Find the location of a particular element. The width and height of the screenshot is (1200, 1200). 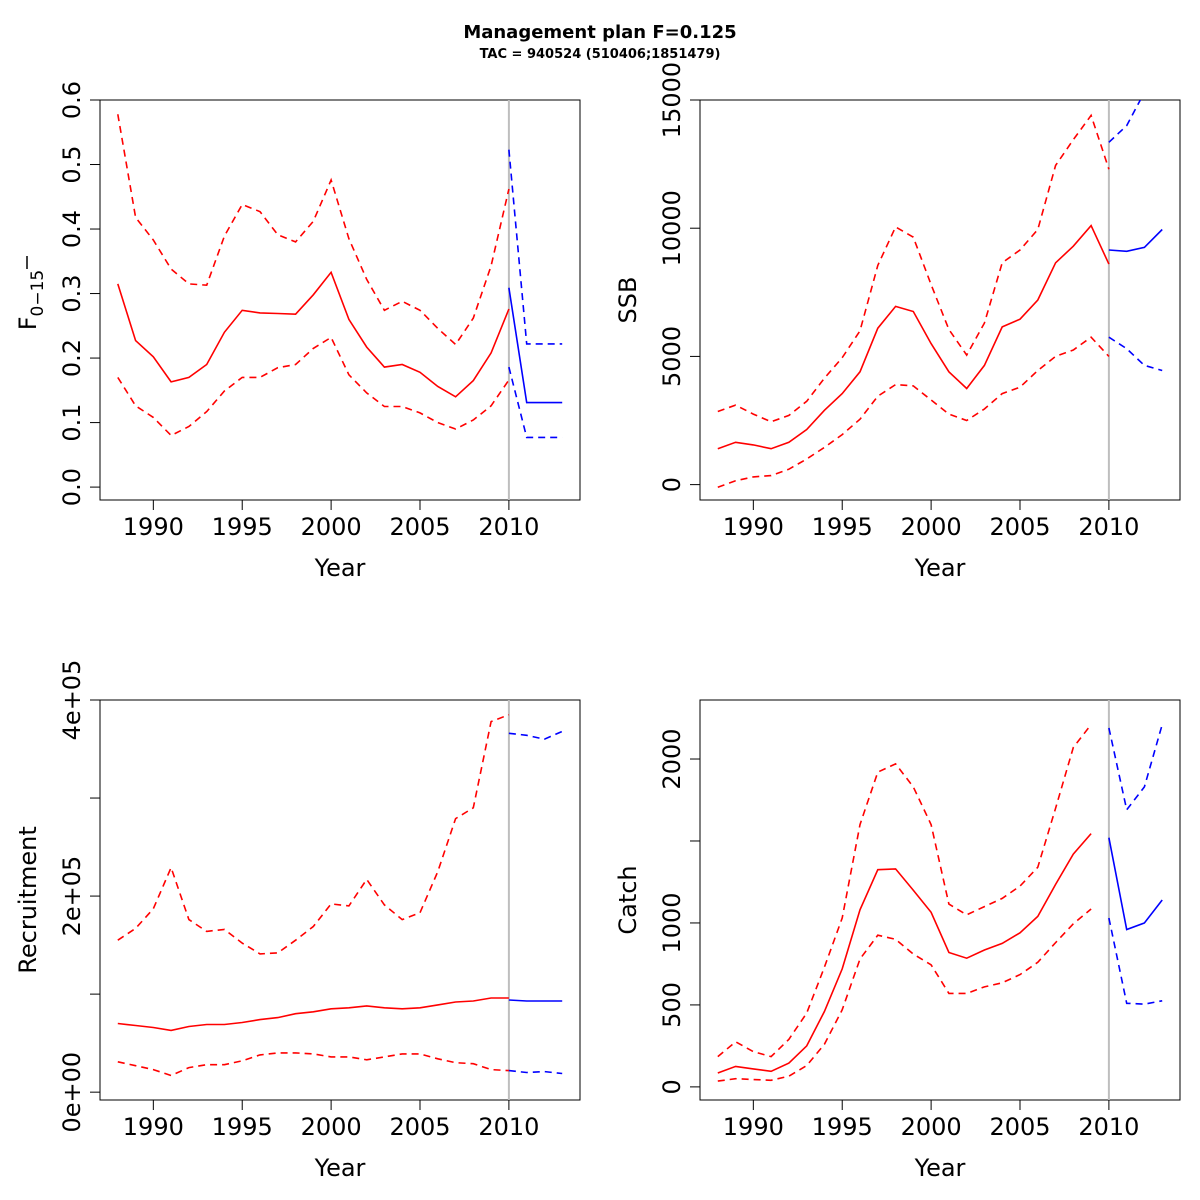

y-tick-label: 0.4 is located at coordinates (72, 229).